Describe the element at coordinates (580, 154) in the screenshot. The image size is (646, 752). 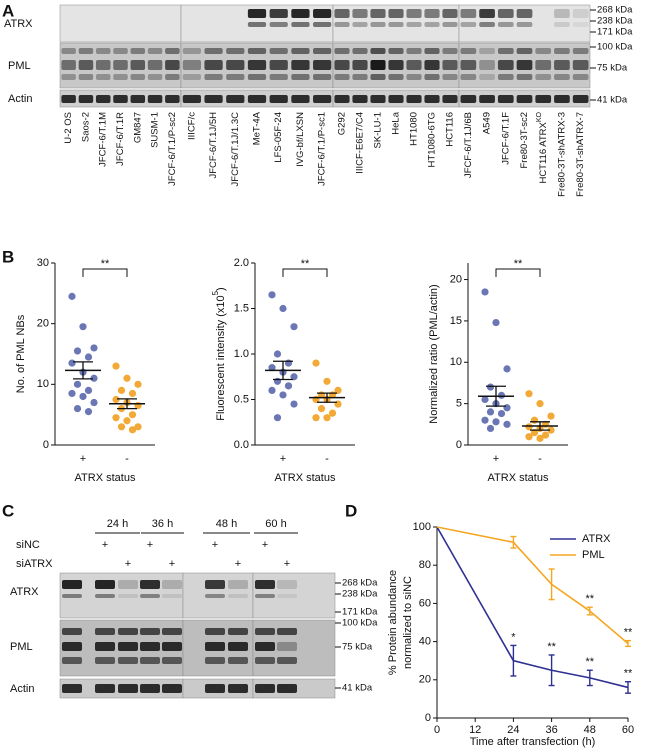
I see `lane-label: Fre80-3T-shATRX-7` at that location.